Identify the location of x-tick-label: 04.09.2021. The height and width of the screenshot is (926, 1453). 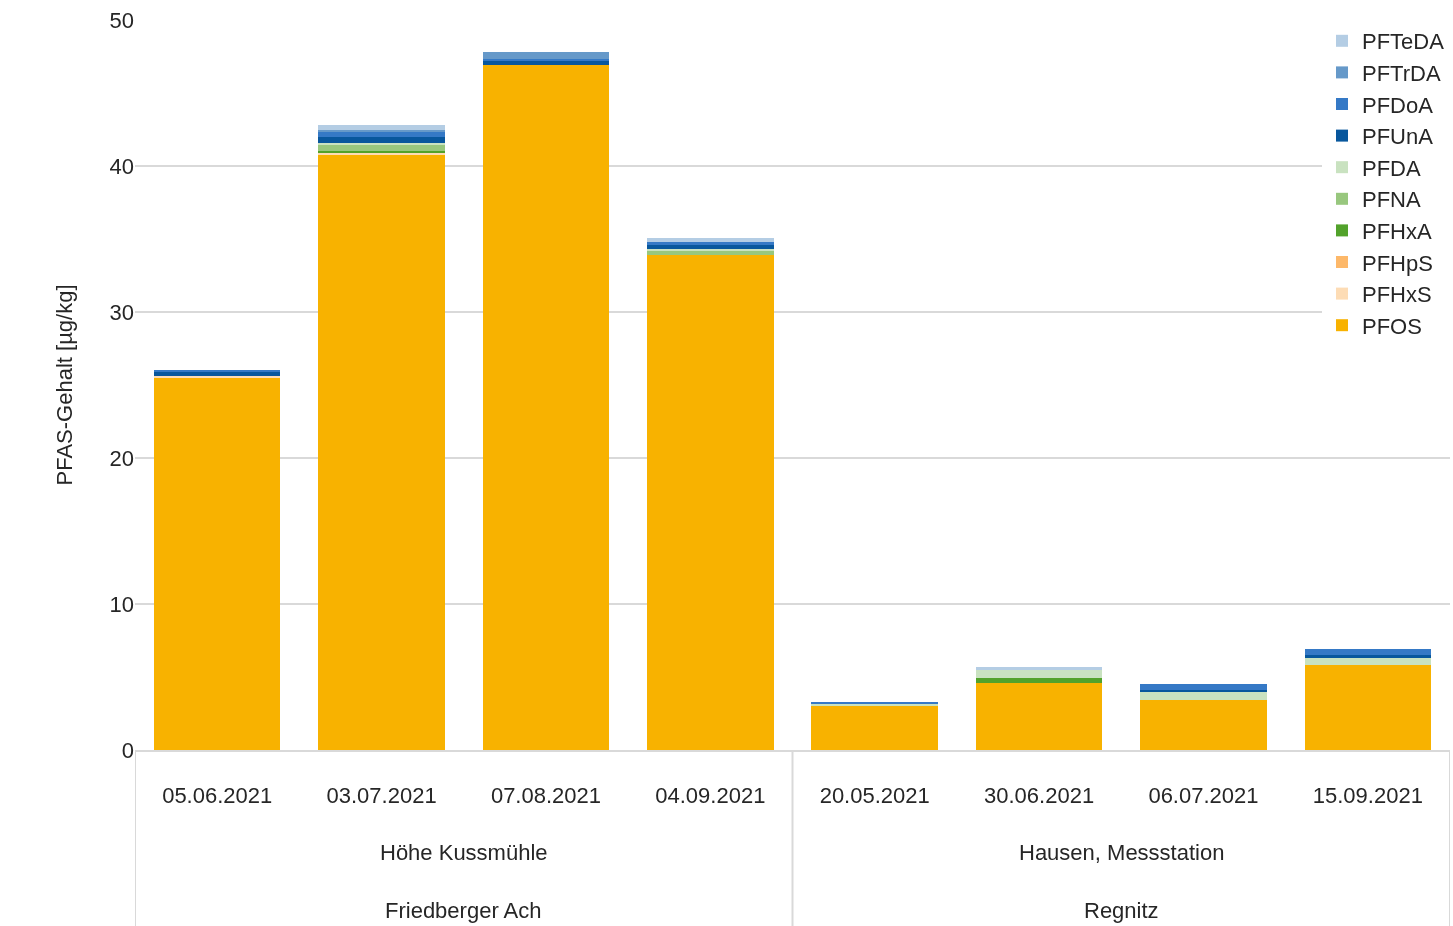
(710, 796).